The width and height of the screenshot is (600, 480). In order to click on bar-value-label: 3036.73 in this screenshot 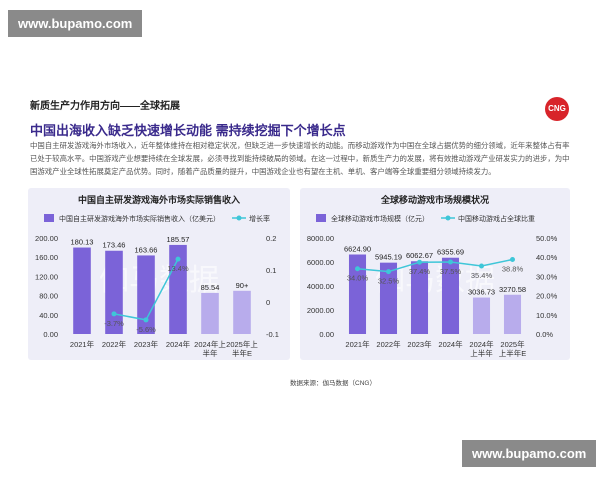, I will do `click(481, 292)`.